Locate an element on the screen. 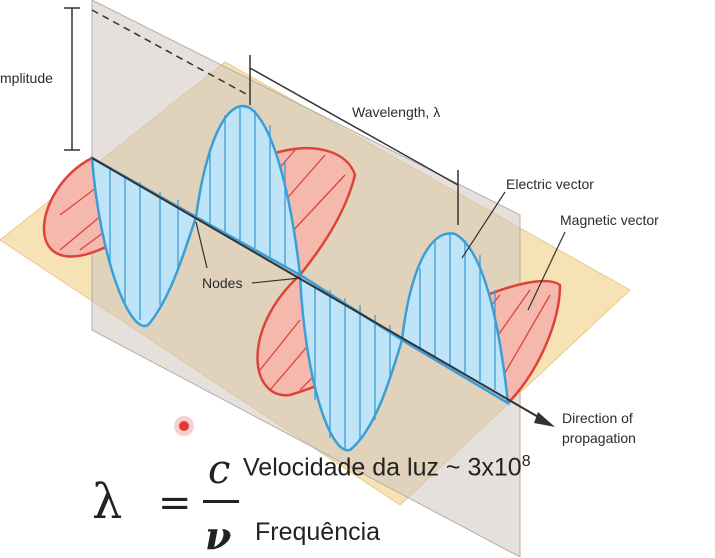  wavelength-bracket is located at coordinates (354, 140).